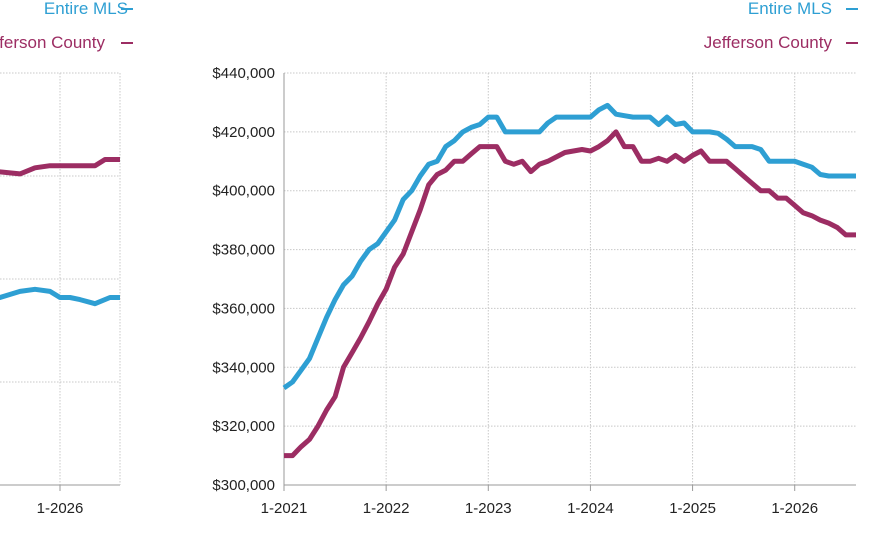 This screenshot has height=547, width=887. Describe the element at coordinates (539, 508) in the screenshot. I see `x-axis-tick-labels: 1-2021 1-2022 1-2023 1-2024 1-2025 1-2026` at that location.